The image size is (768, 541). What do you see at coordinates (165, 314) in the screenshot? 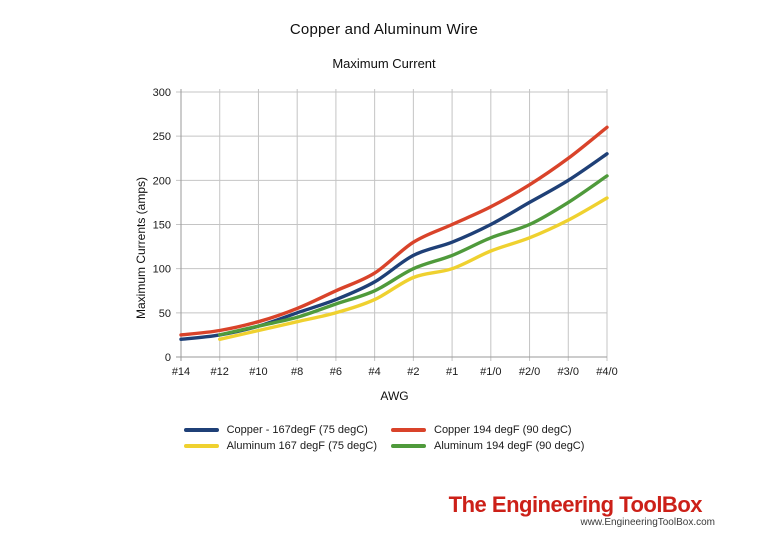
I see `y-tick-label: 50` at bounding box center [165, 314].